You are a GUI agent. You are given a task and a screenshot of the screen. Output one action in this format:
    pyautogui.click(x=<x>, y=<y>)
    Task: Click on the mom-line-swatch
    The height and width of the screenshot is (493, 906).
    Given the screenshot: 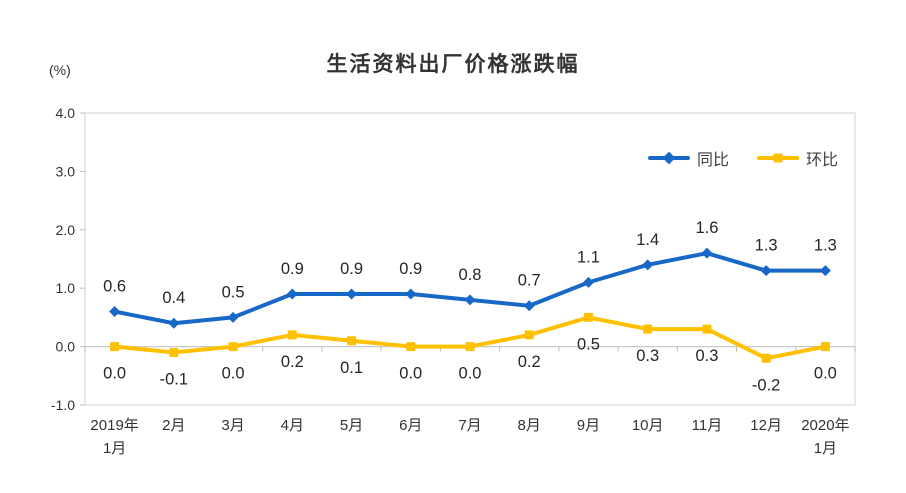 What is the action you would take?
    pyautogui.click(x=778, y=158)
    